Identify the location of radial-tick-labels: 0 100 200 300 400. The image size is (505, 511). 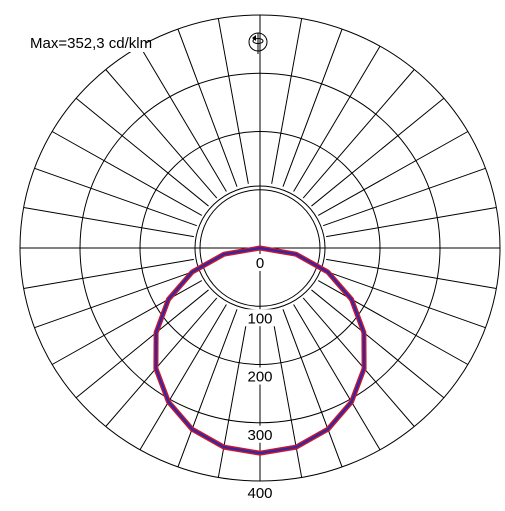
(260, 378).